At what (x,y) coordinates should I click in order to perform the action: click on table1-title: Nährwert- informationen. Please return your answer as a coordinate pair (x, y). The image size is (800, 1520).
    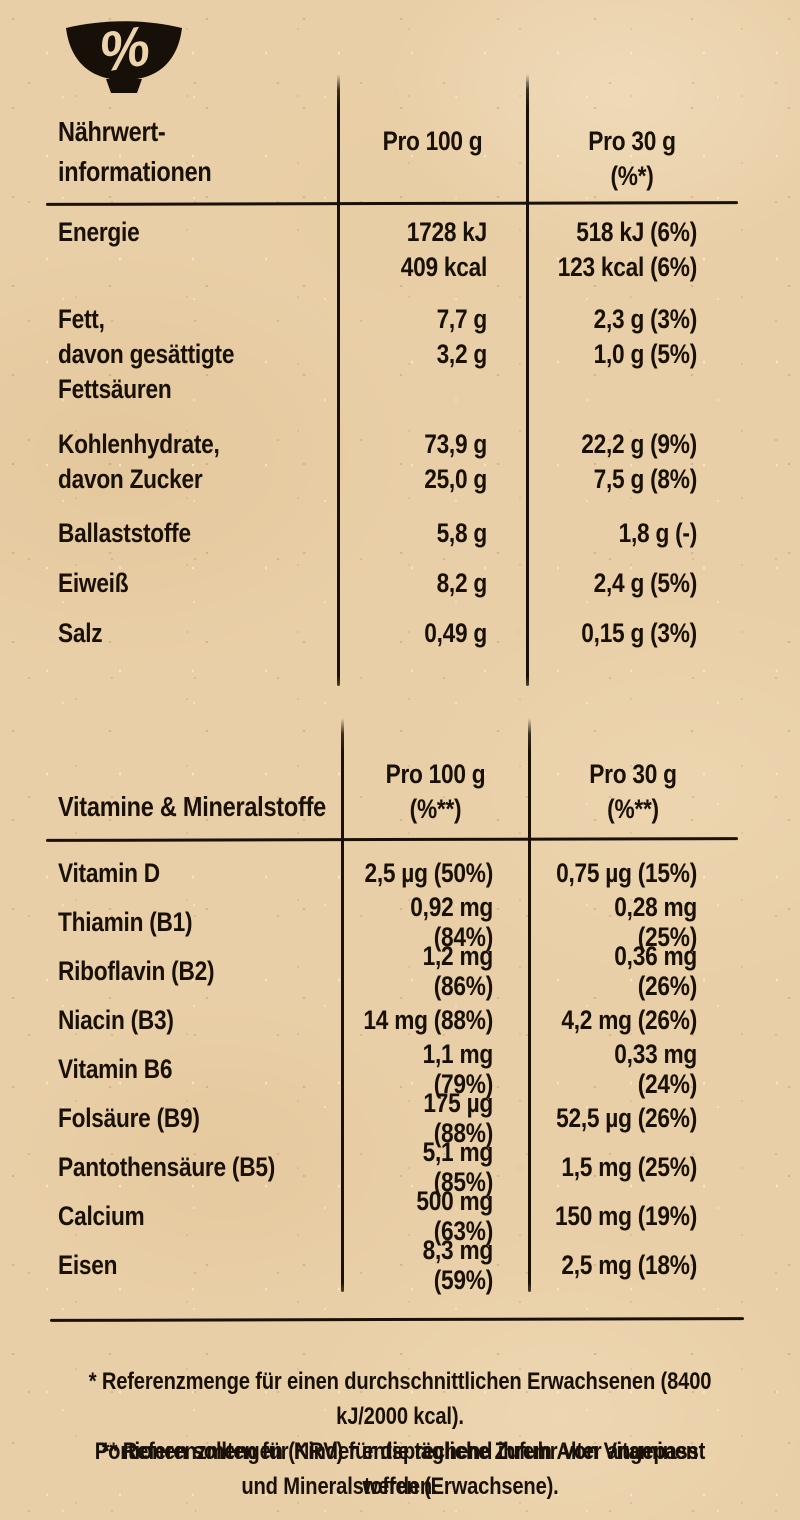
    Looking at the image, I should click on (149, 152).